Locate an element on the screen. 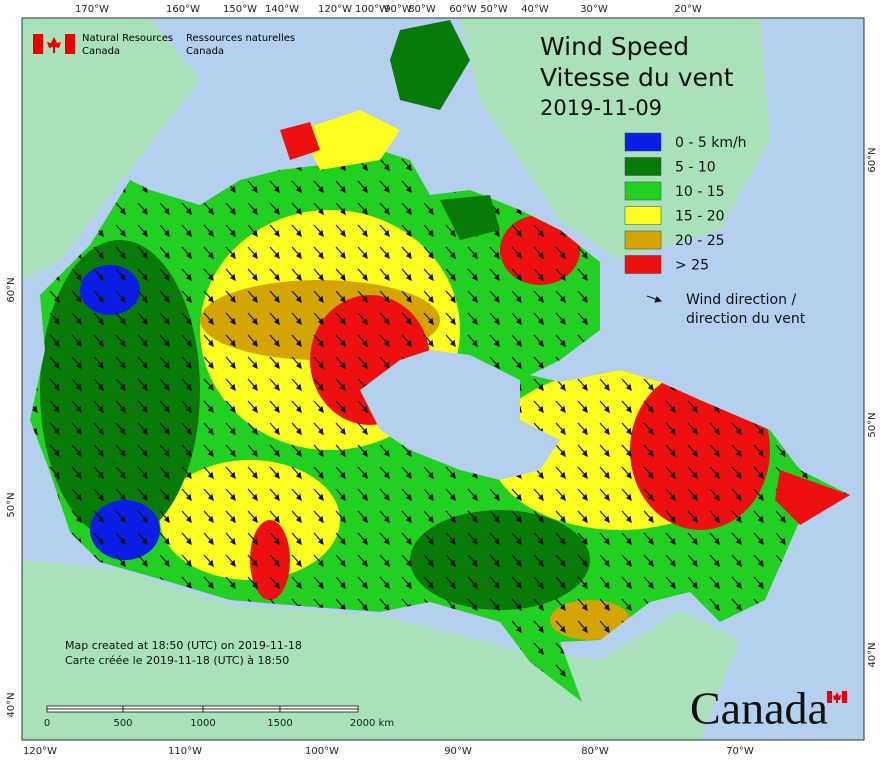  hudson-bay is located at coordinates (460, 415).